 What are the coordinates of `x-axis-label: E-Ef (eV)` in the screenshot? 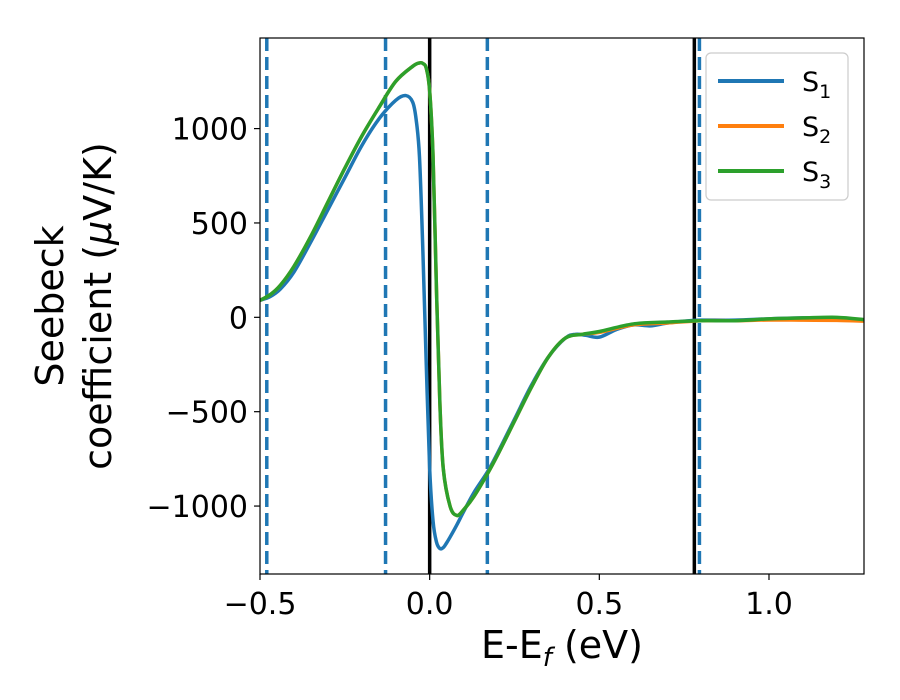 It's located at (562, 648).